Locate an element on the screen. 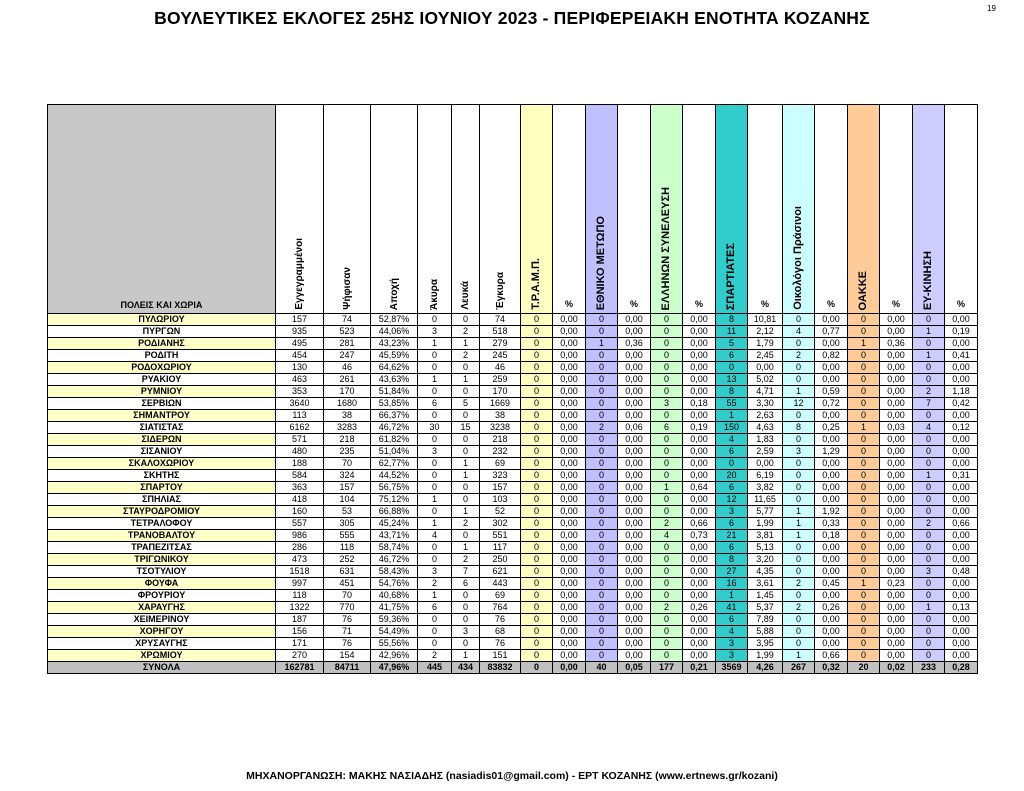 This screenshot has width=1024, height=791. table-cell: 154 is located at coordinates (347, 655).